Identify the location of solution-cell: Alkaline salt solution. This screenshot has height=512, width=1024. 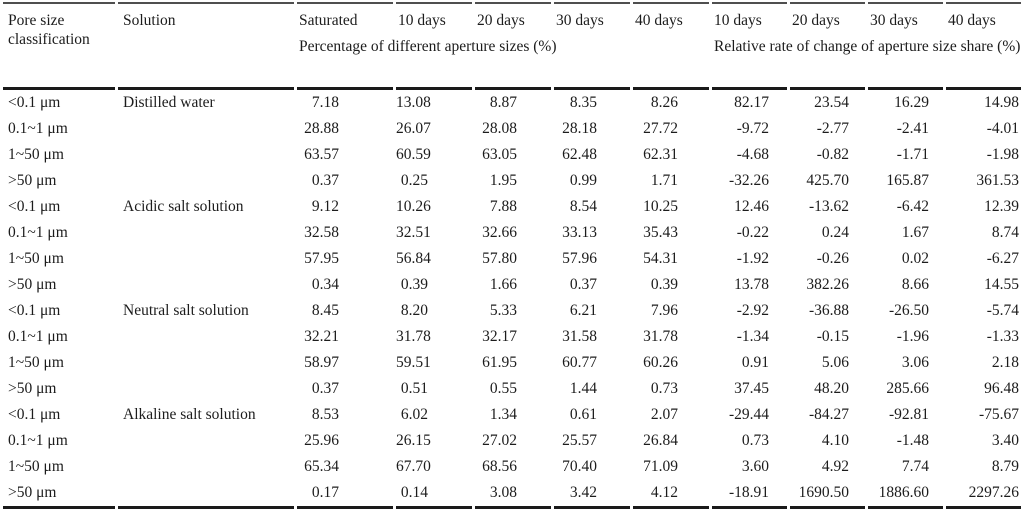
(189, 414).